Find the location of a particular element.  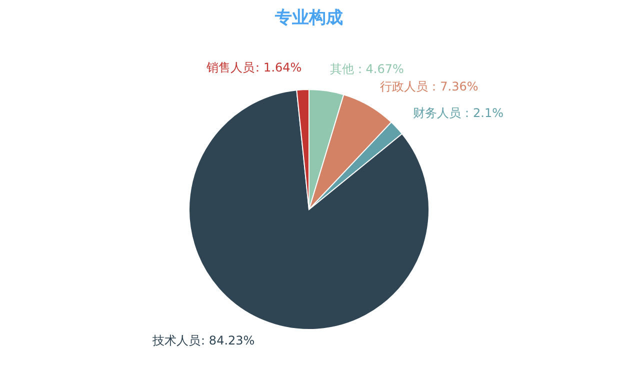

data-label: ：2.1% is located at coordinates (482, 113).